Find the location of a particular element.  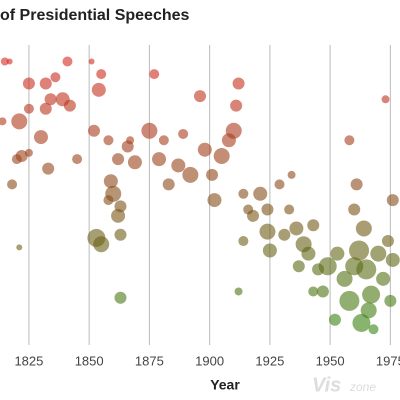

x-tick-label: 1900 is located at coordinates (209, 360).